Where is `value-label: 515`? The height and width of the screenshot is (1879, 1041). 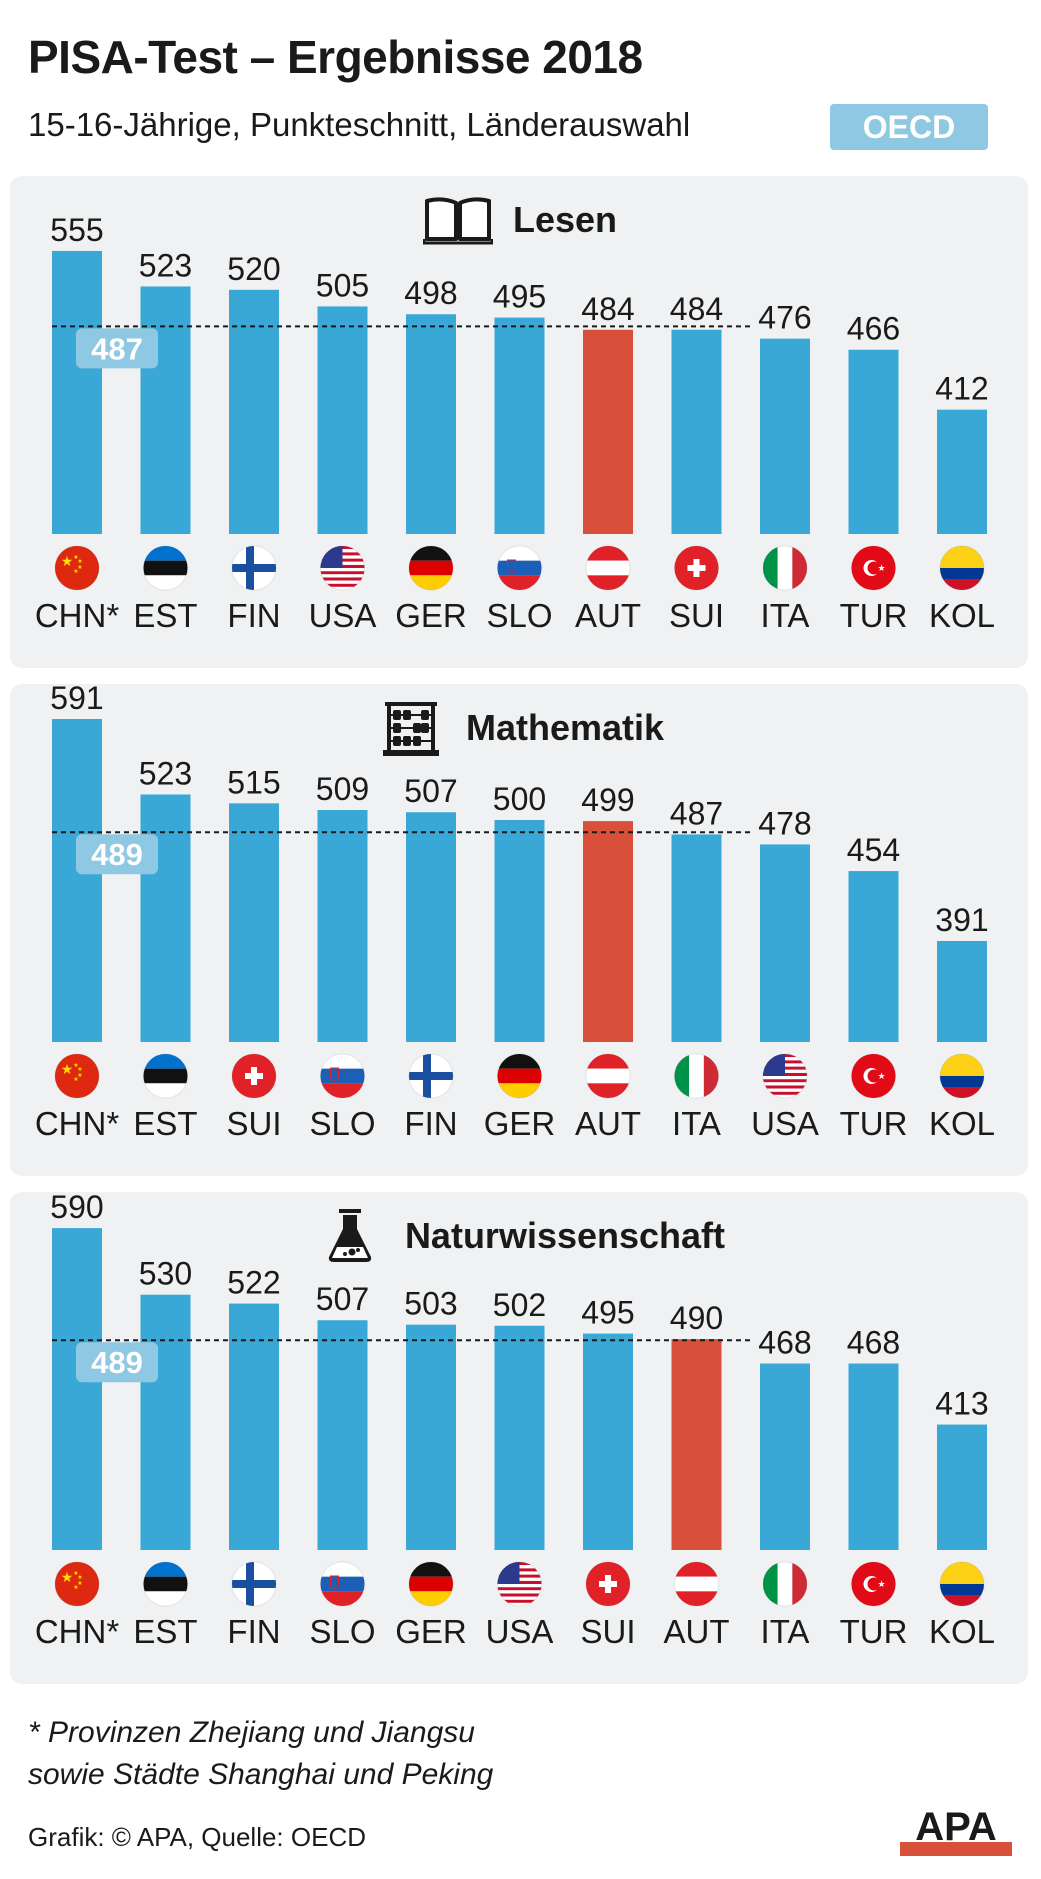
value-label: 515 is located at coordinates (253, 782).